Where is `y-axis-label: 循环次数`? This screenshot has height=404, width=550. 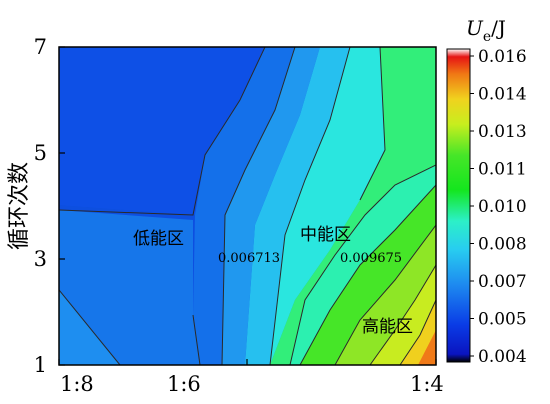
y-axis-label: 循环次数 is located at coordinates (19, 206).